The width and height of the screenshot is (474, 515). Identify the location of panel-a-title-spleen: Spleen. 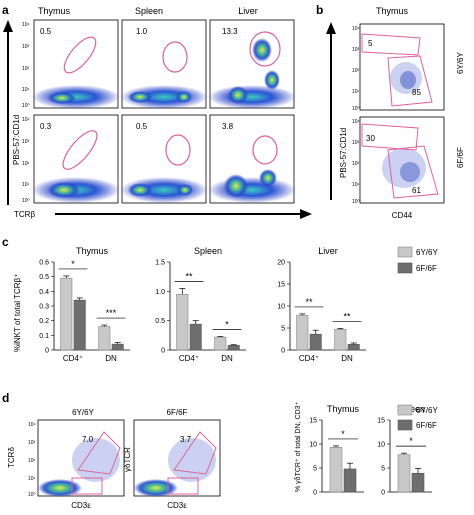
(149, 11).